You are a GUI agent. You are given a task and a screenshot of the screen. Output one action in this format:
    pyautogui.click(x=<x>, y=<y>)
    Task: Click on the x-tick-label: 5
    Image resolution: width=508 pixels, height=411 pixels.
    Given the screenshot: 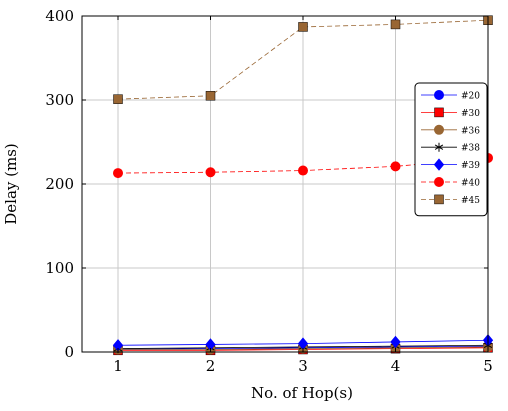 What is the action you would take?
    pyautogui.click(x=488, y=366)
    